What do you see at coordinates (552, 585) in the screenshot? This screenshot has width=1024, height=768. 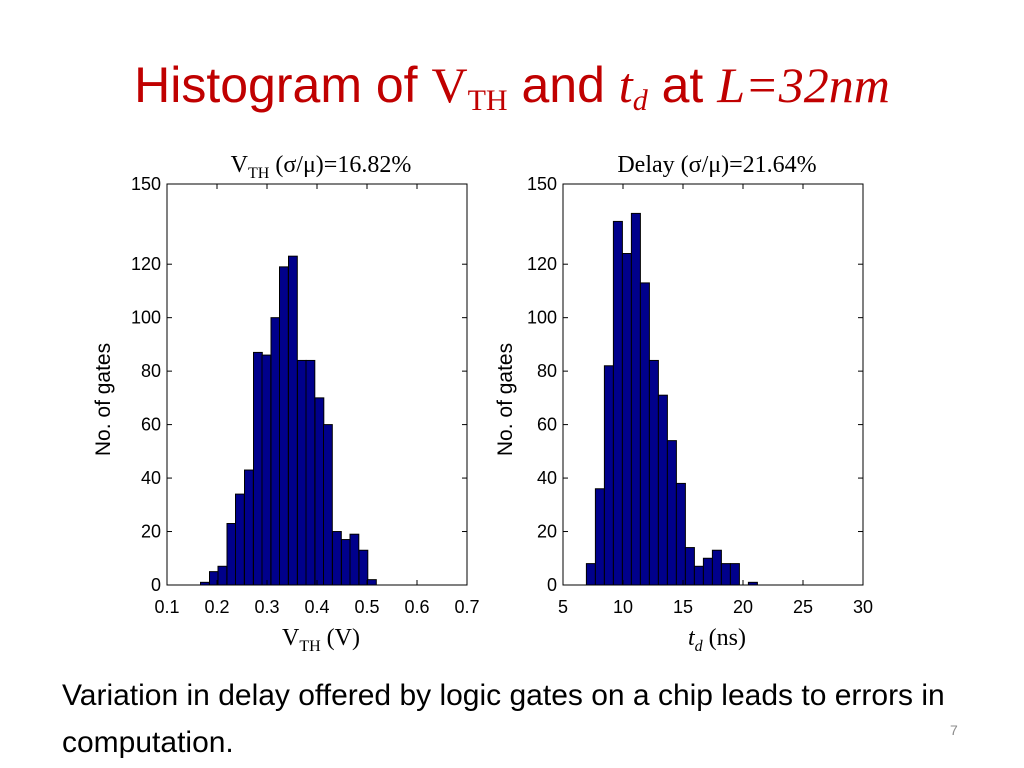 I see `chart2-y-tick-label: 0` at bounding box center [552, 585].